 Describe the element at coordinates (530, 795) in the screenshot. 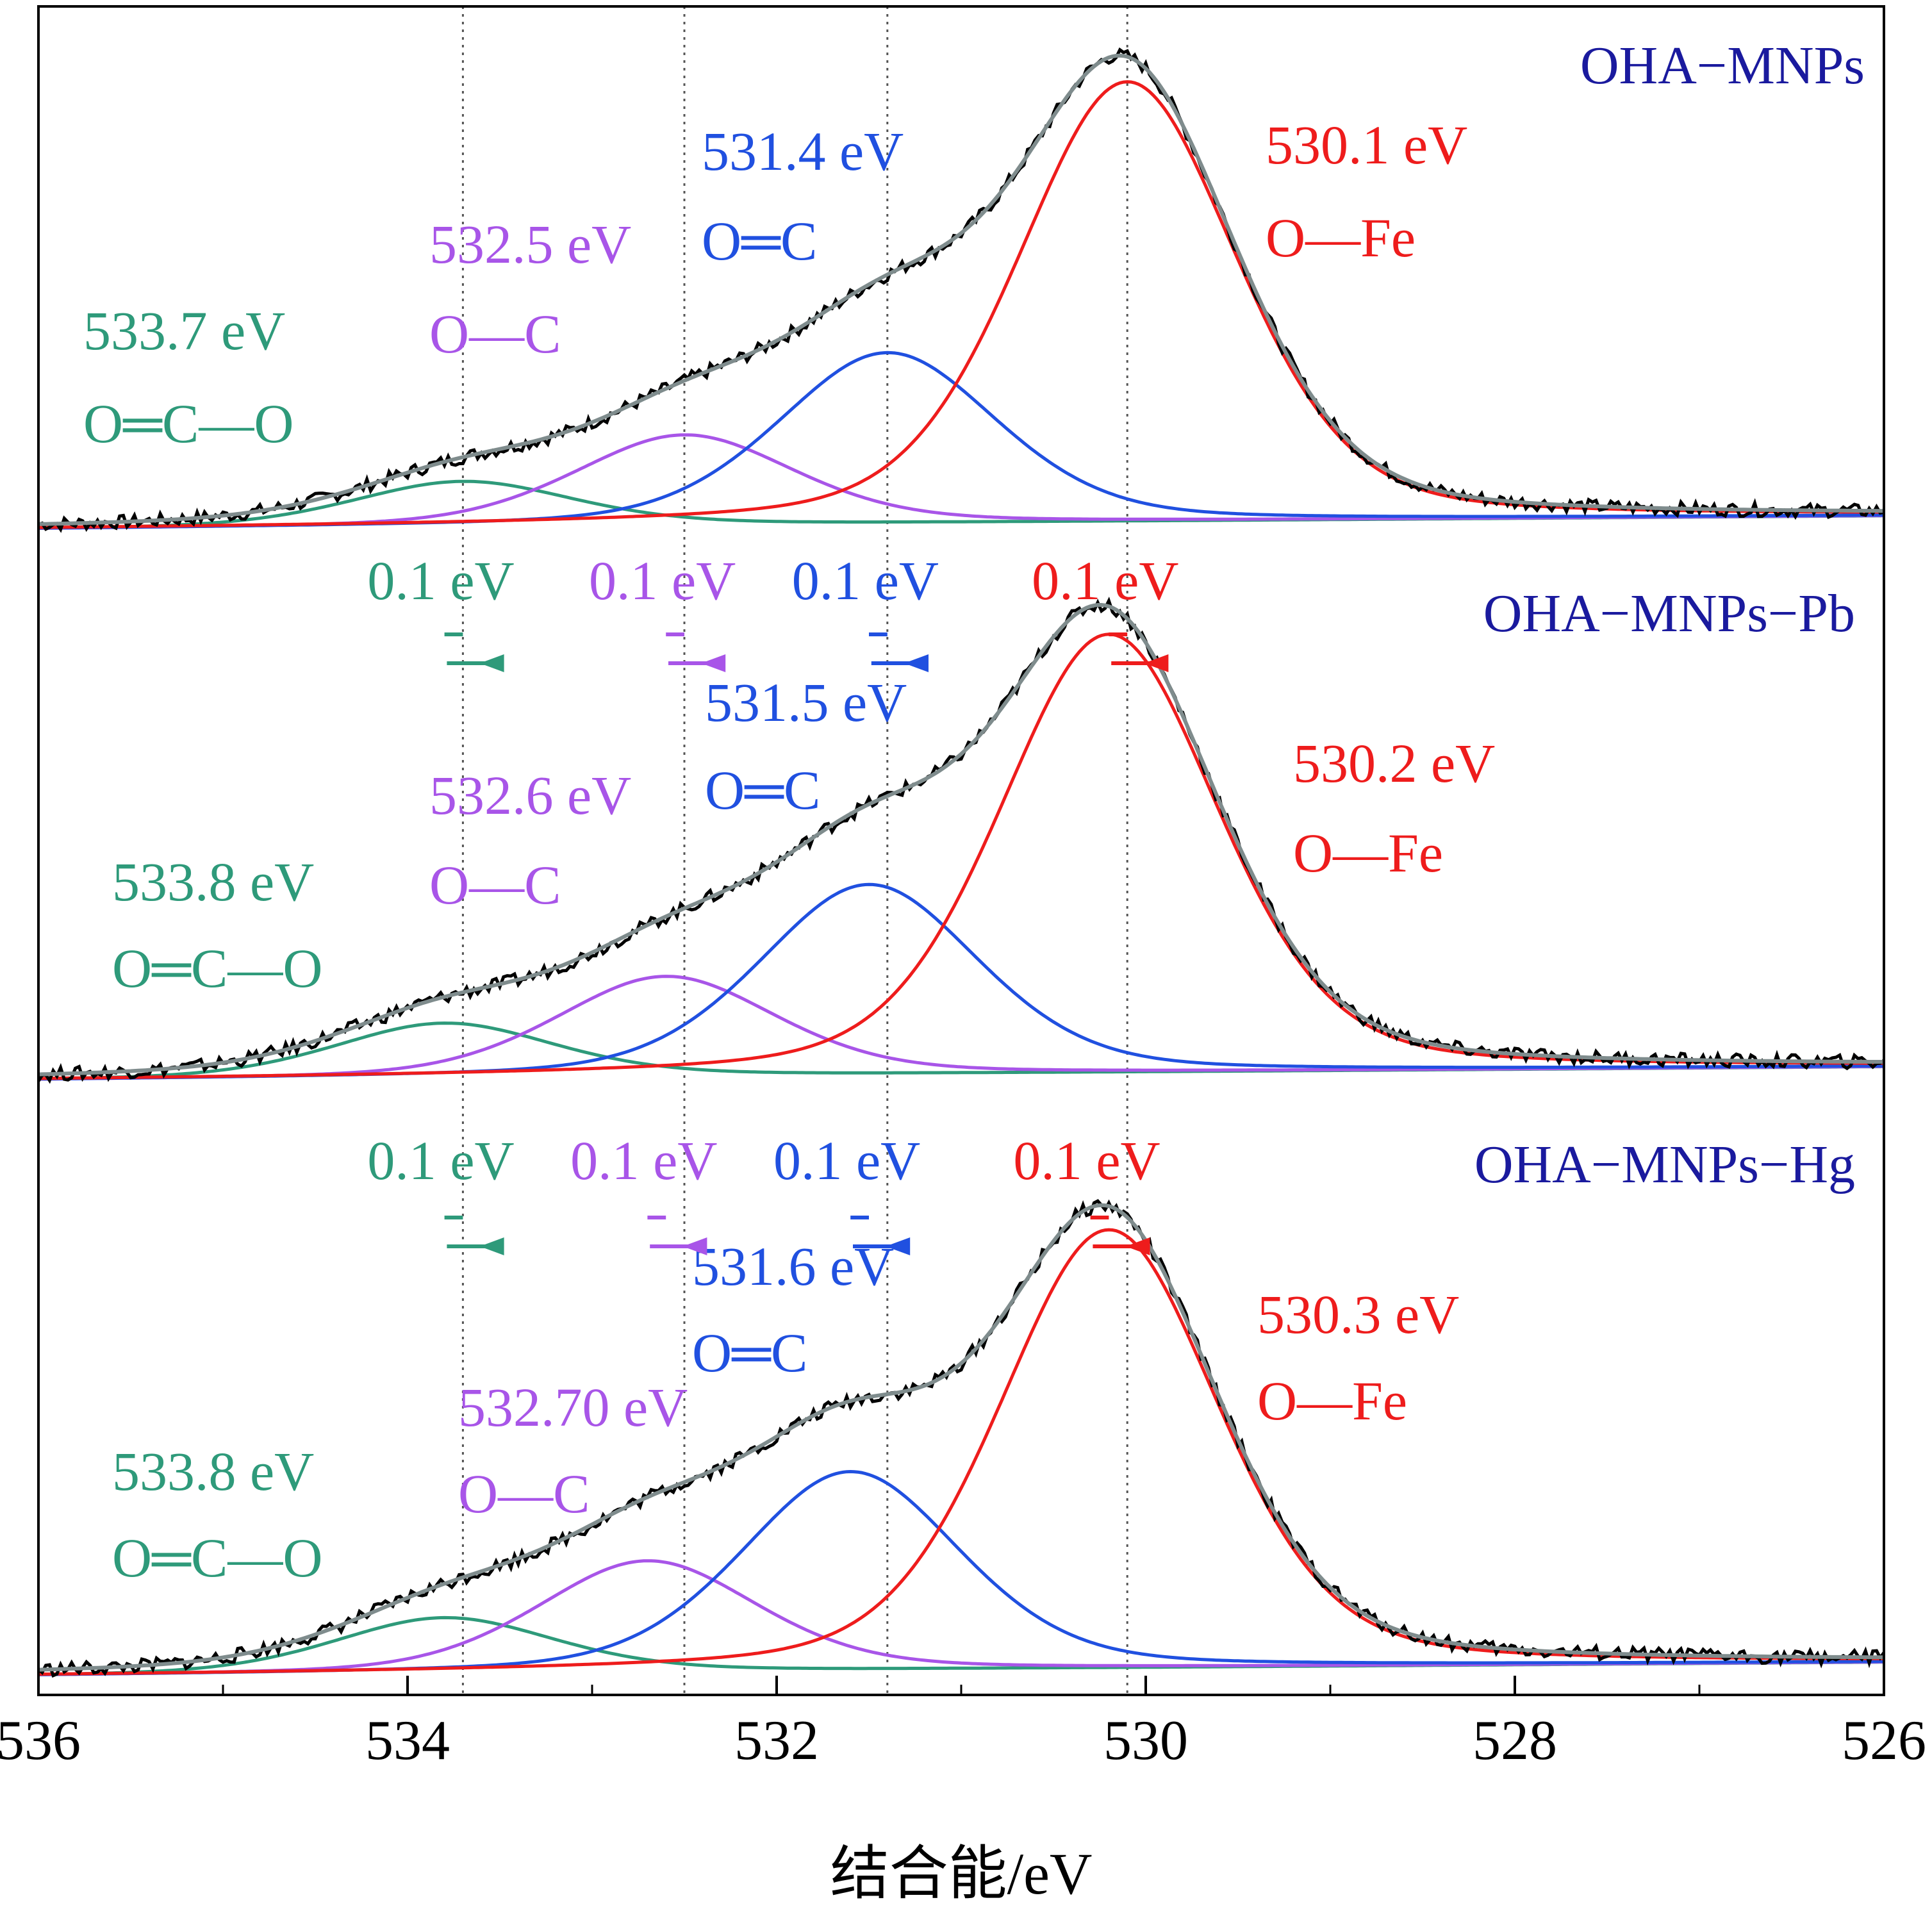

I see `peak-energy-label: 532.6 eV` at that location.